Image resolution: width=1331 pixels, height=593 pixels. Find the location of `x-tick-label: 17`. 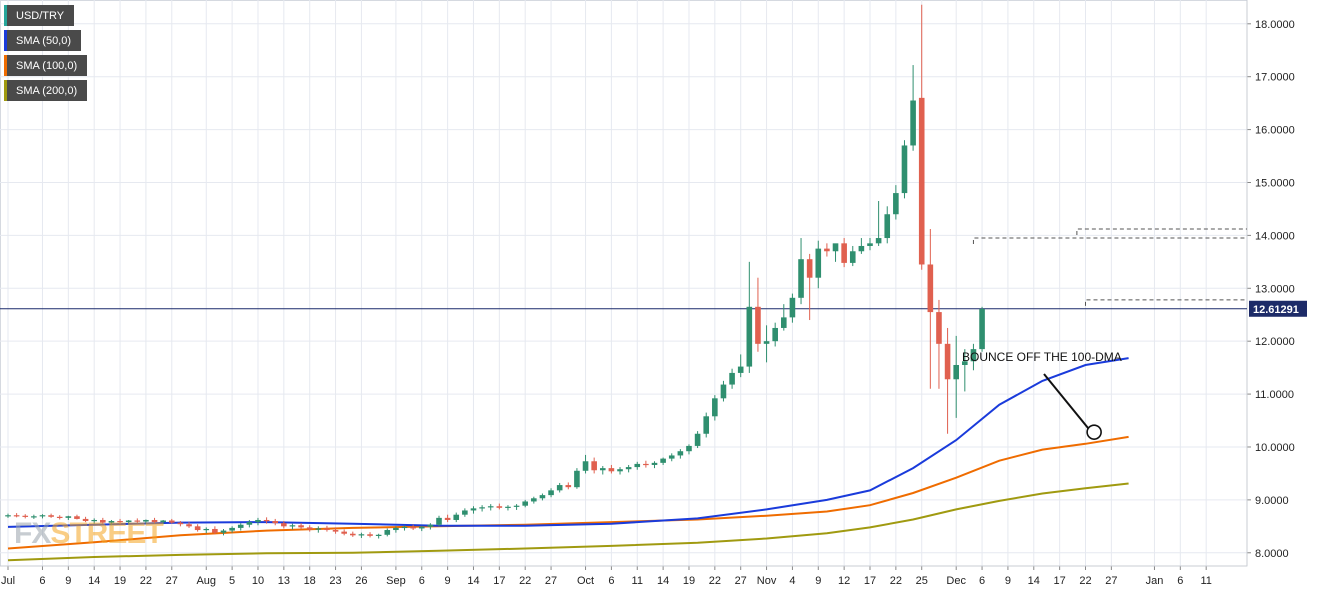

x-tick-label: 17 is located at coordinates (499, 581).